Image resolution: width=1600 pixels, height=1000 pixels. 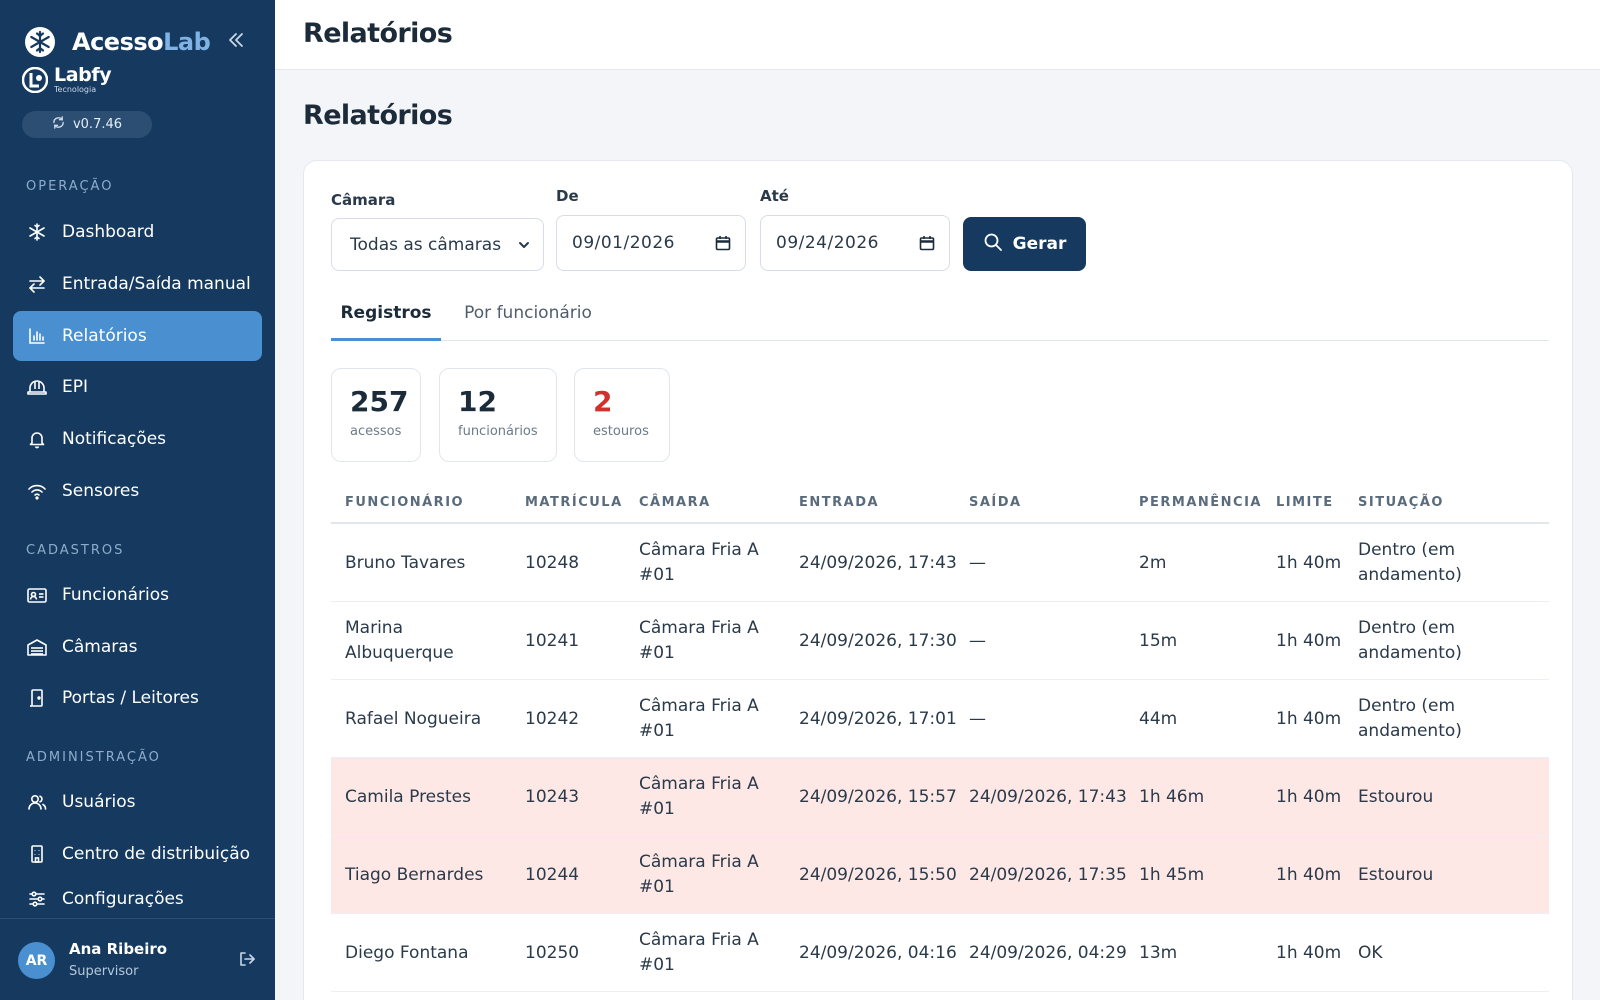 I want to click on bar-chart-icon, so click(x=37, y=336).